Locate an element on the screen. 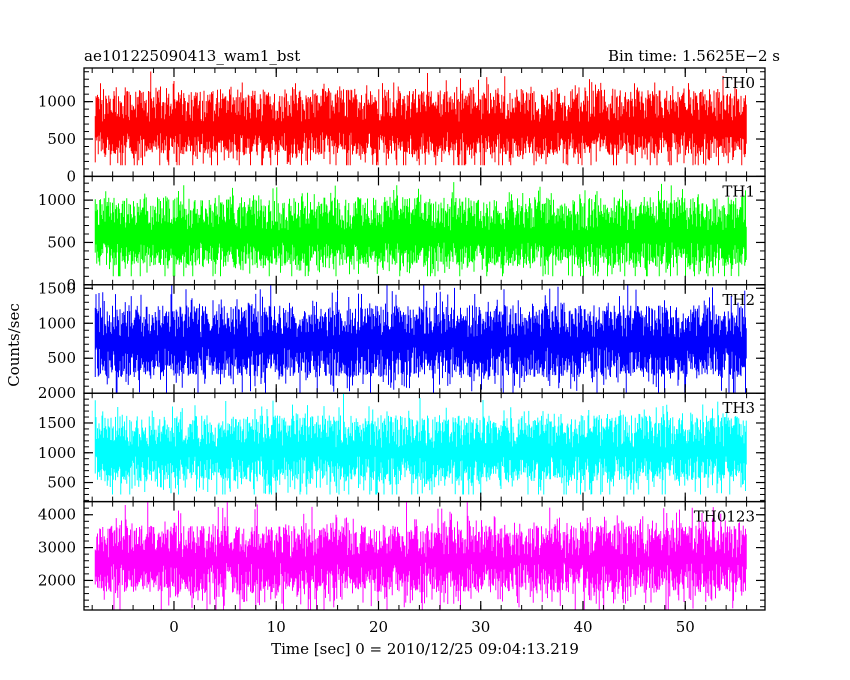 The image size is (850, 680). x-tick-label: 20 is located at coordinates (378, 627).